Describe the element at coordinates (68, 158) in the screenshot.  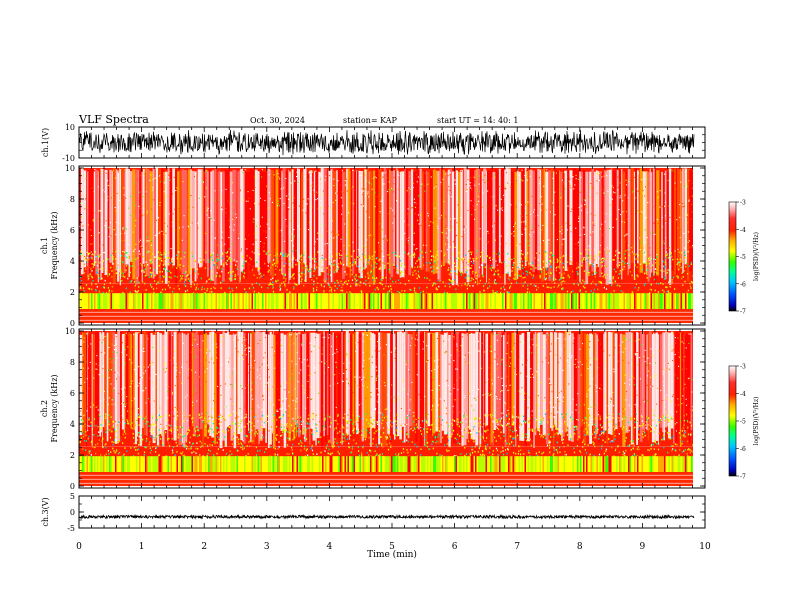
I see `y-tick-label: -10` at that location.